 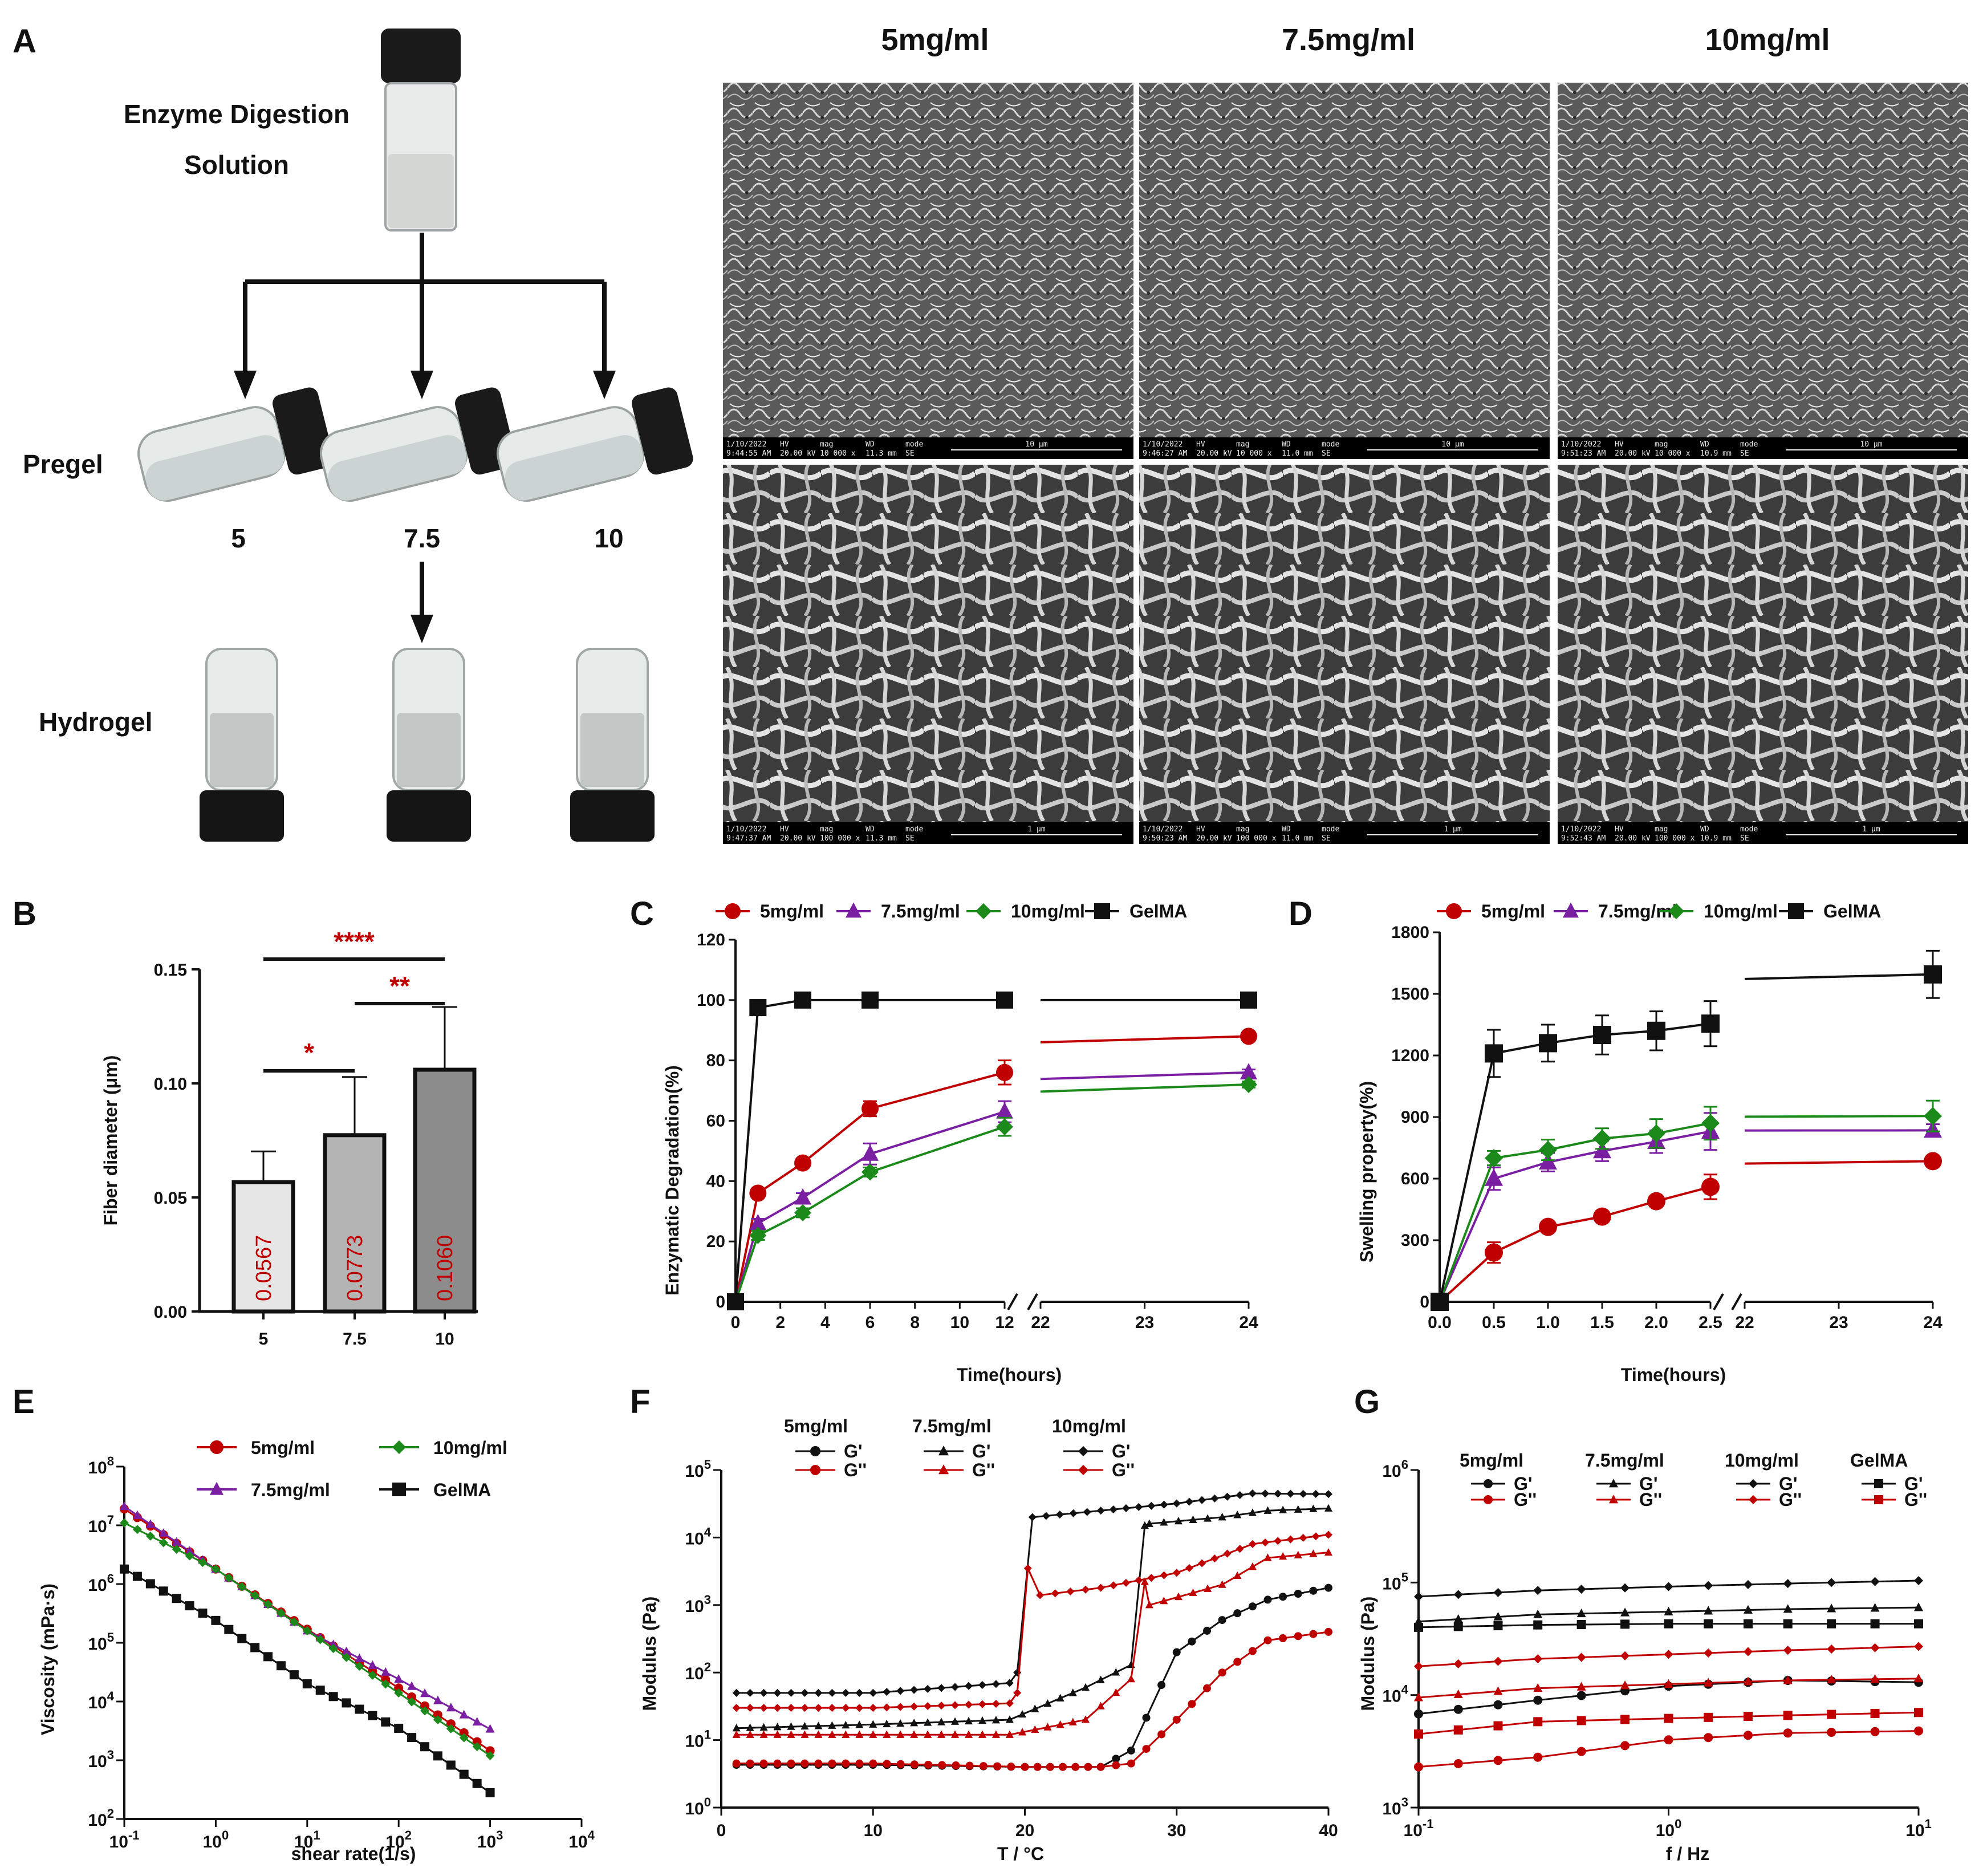 I want to click on f-legend-item: G'', so click(x=856, y=1470).